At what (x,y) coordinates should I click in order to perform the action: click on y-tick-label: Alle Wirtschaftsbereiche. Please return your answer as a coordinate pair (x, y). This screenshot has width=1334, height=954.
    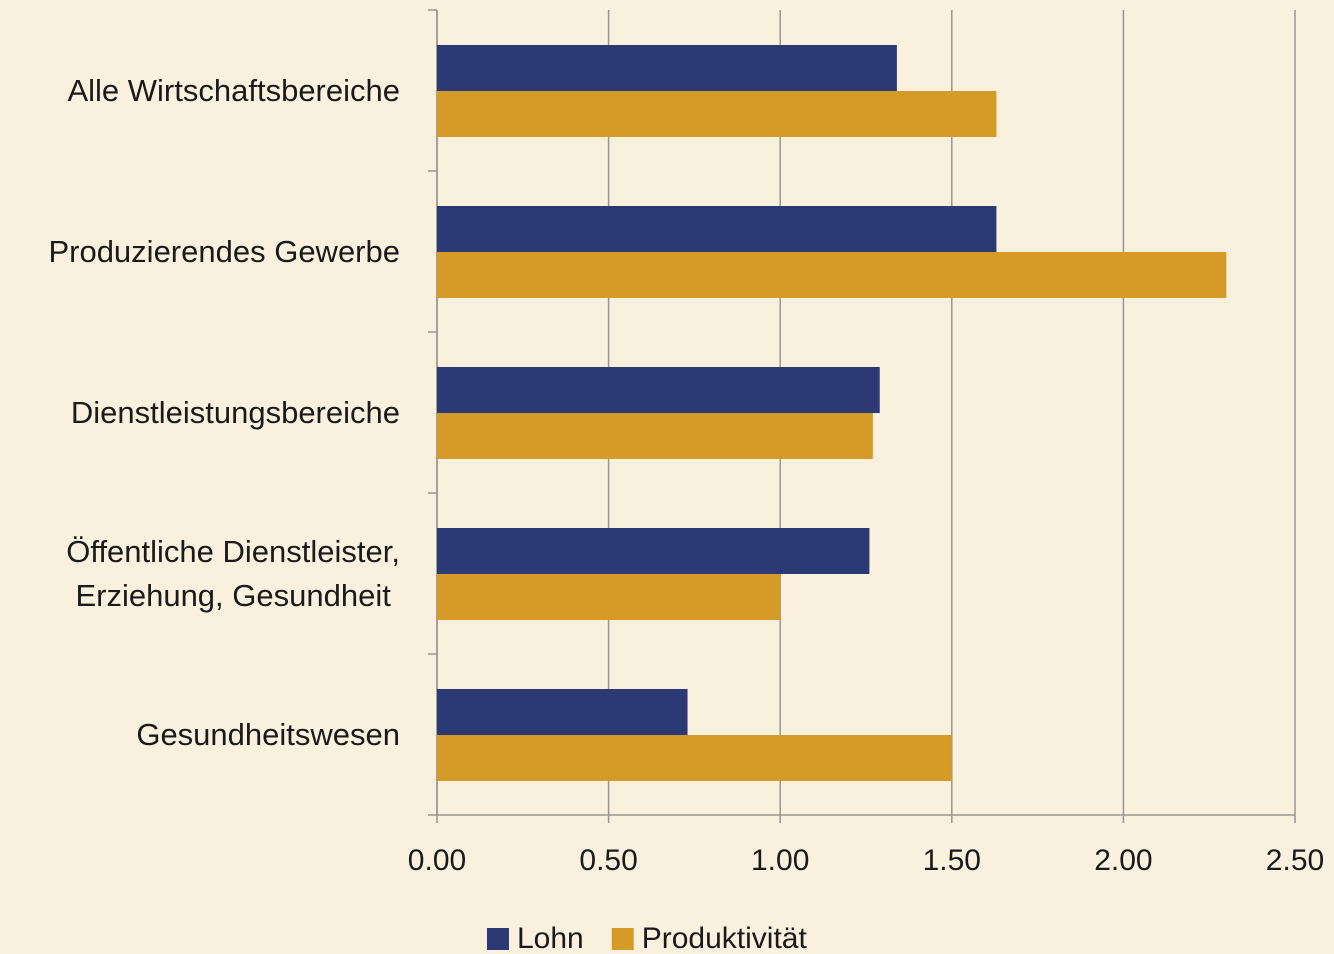
    Looking at the image, I should click on (233, 90).